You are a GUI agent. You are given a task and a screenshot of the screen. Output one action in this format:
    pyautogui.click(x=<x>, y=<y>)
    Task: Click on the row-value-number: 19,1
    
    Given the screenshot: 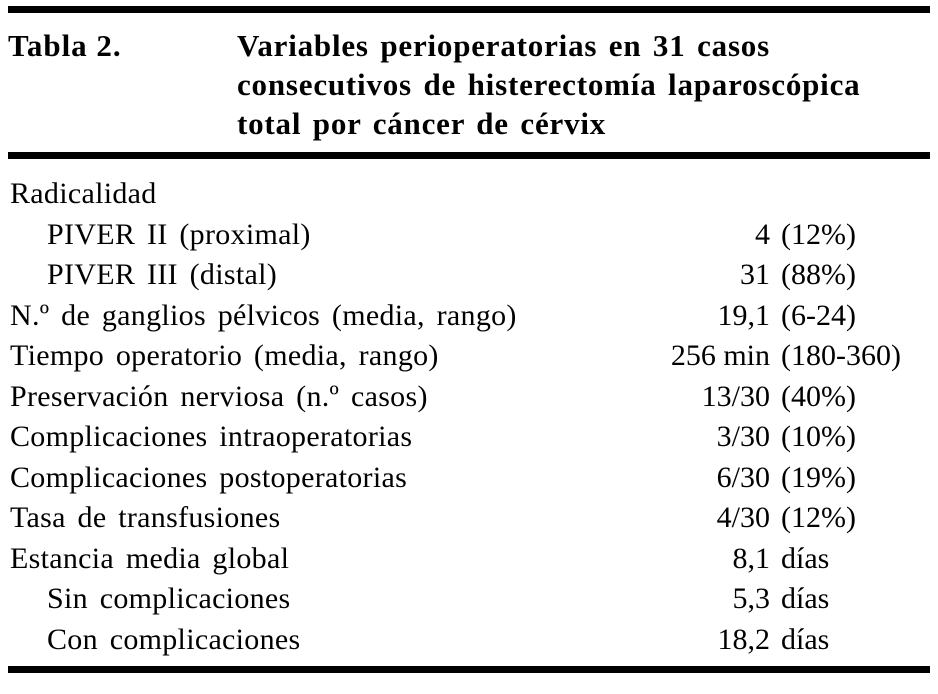 What is the action you would take?
    pyautogui.click(x=744, y=315)
    